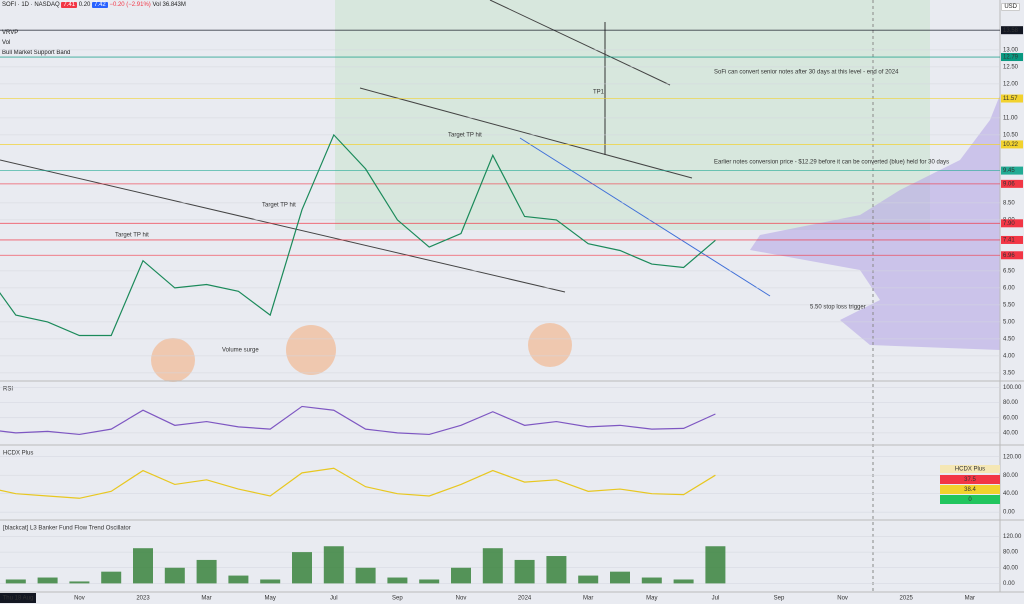 The image size is (1024, 604). I want to click on level-label: 7.90, so click(1009, 224).